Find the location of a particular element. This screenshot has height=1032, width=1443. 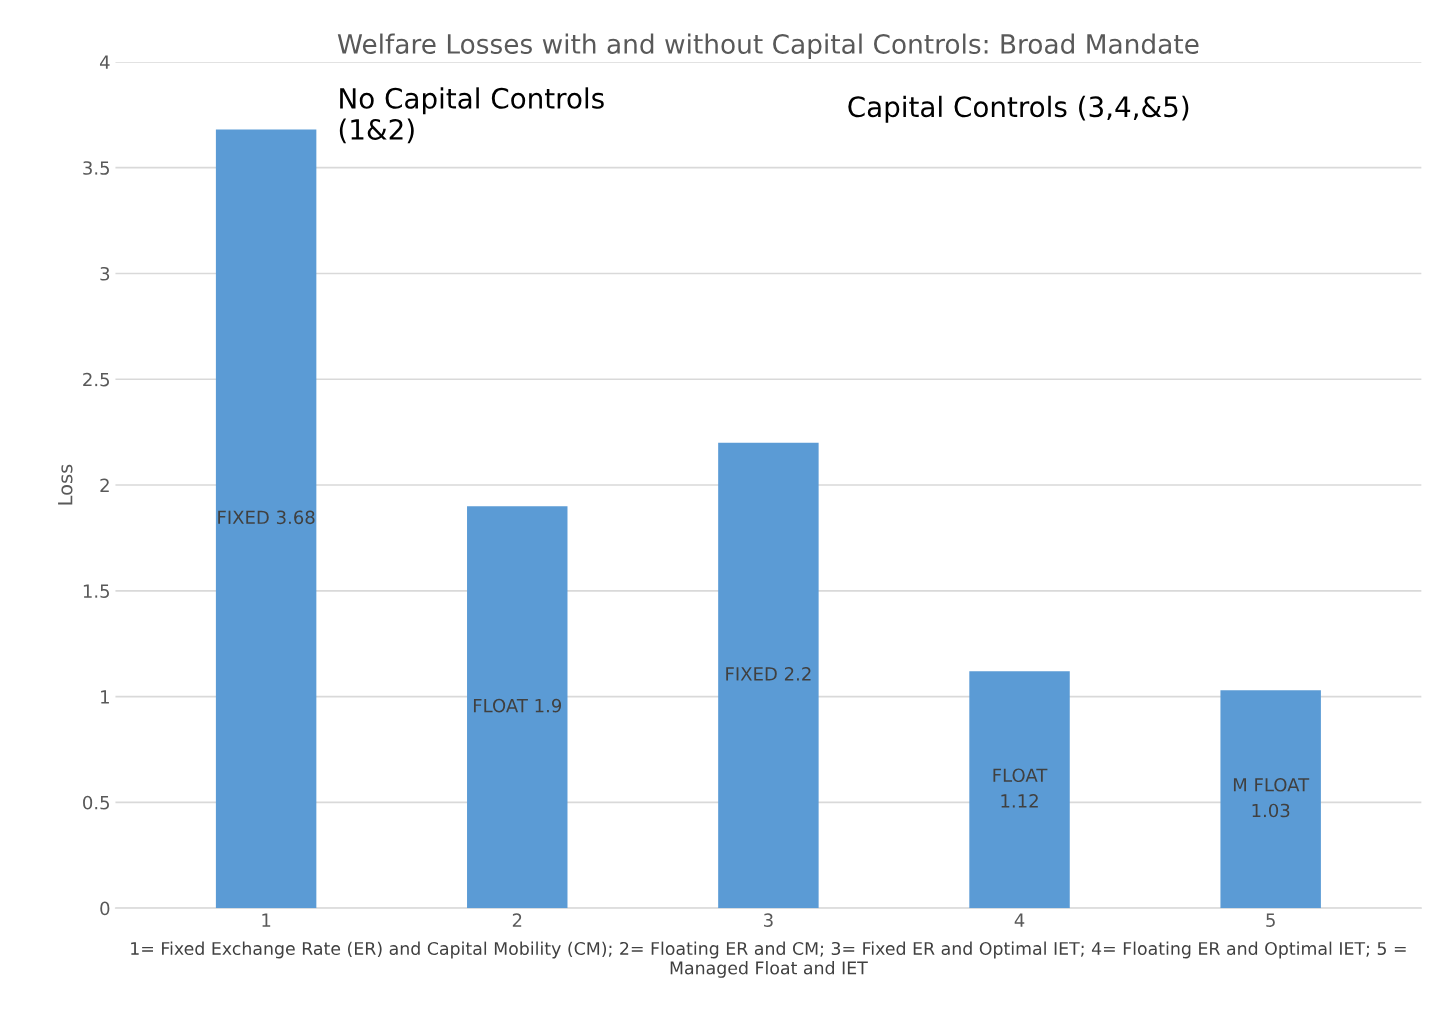

y-tick-label: 4 is located at coordinates (104, 62).